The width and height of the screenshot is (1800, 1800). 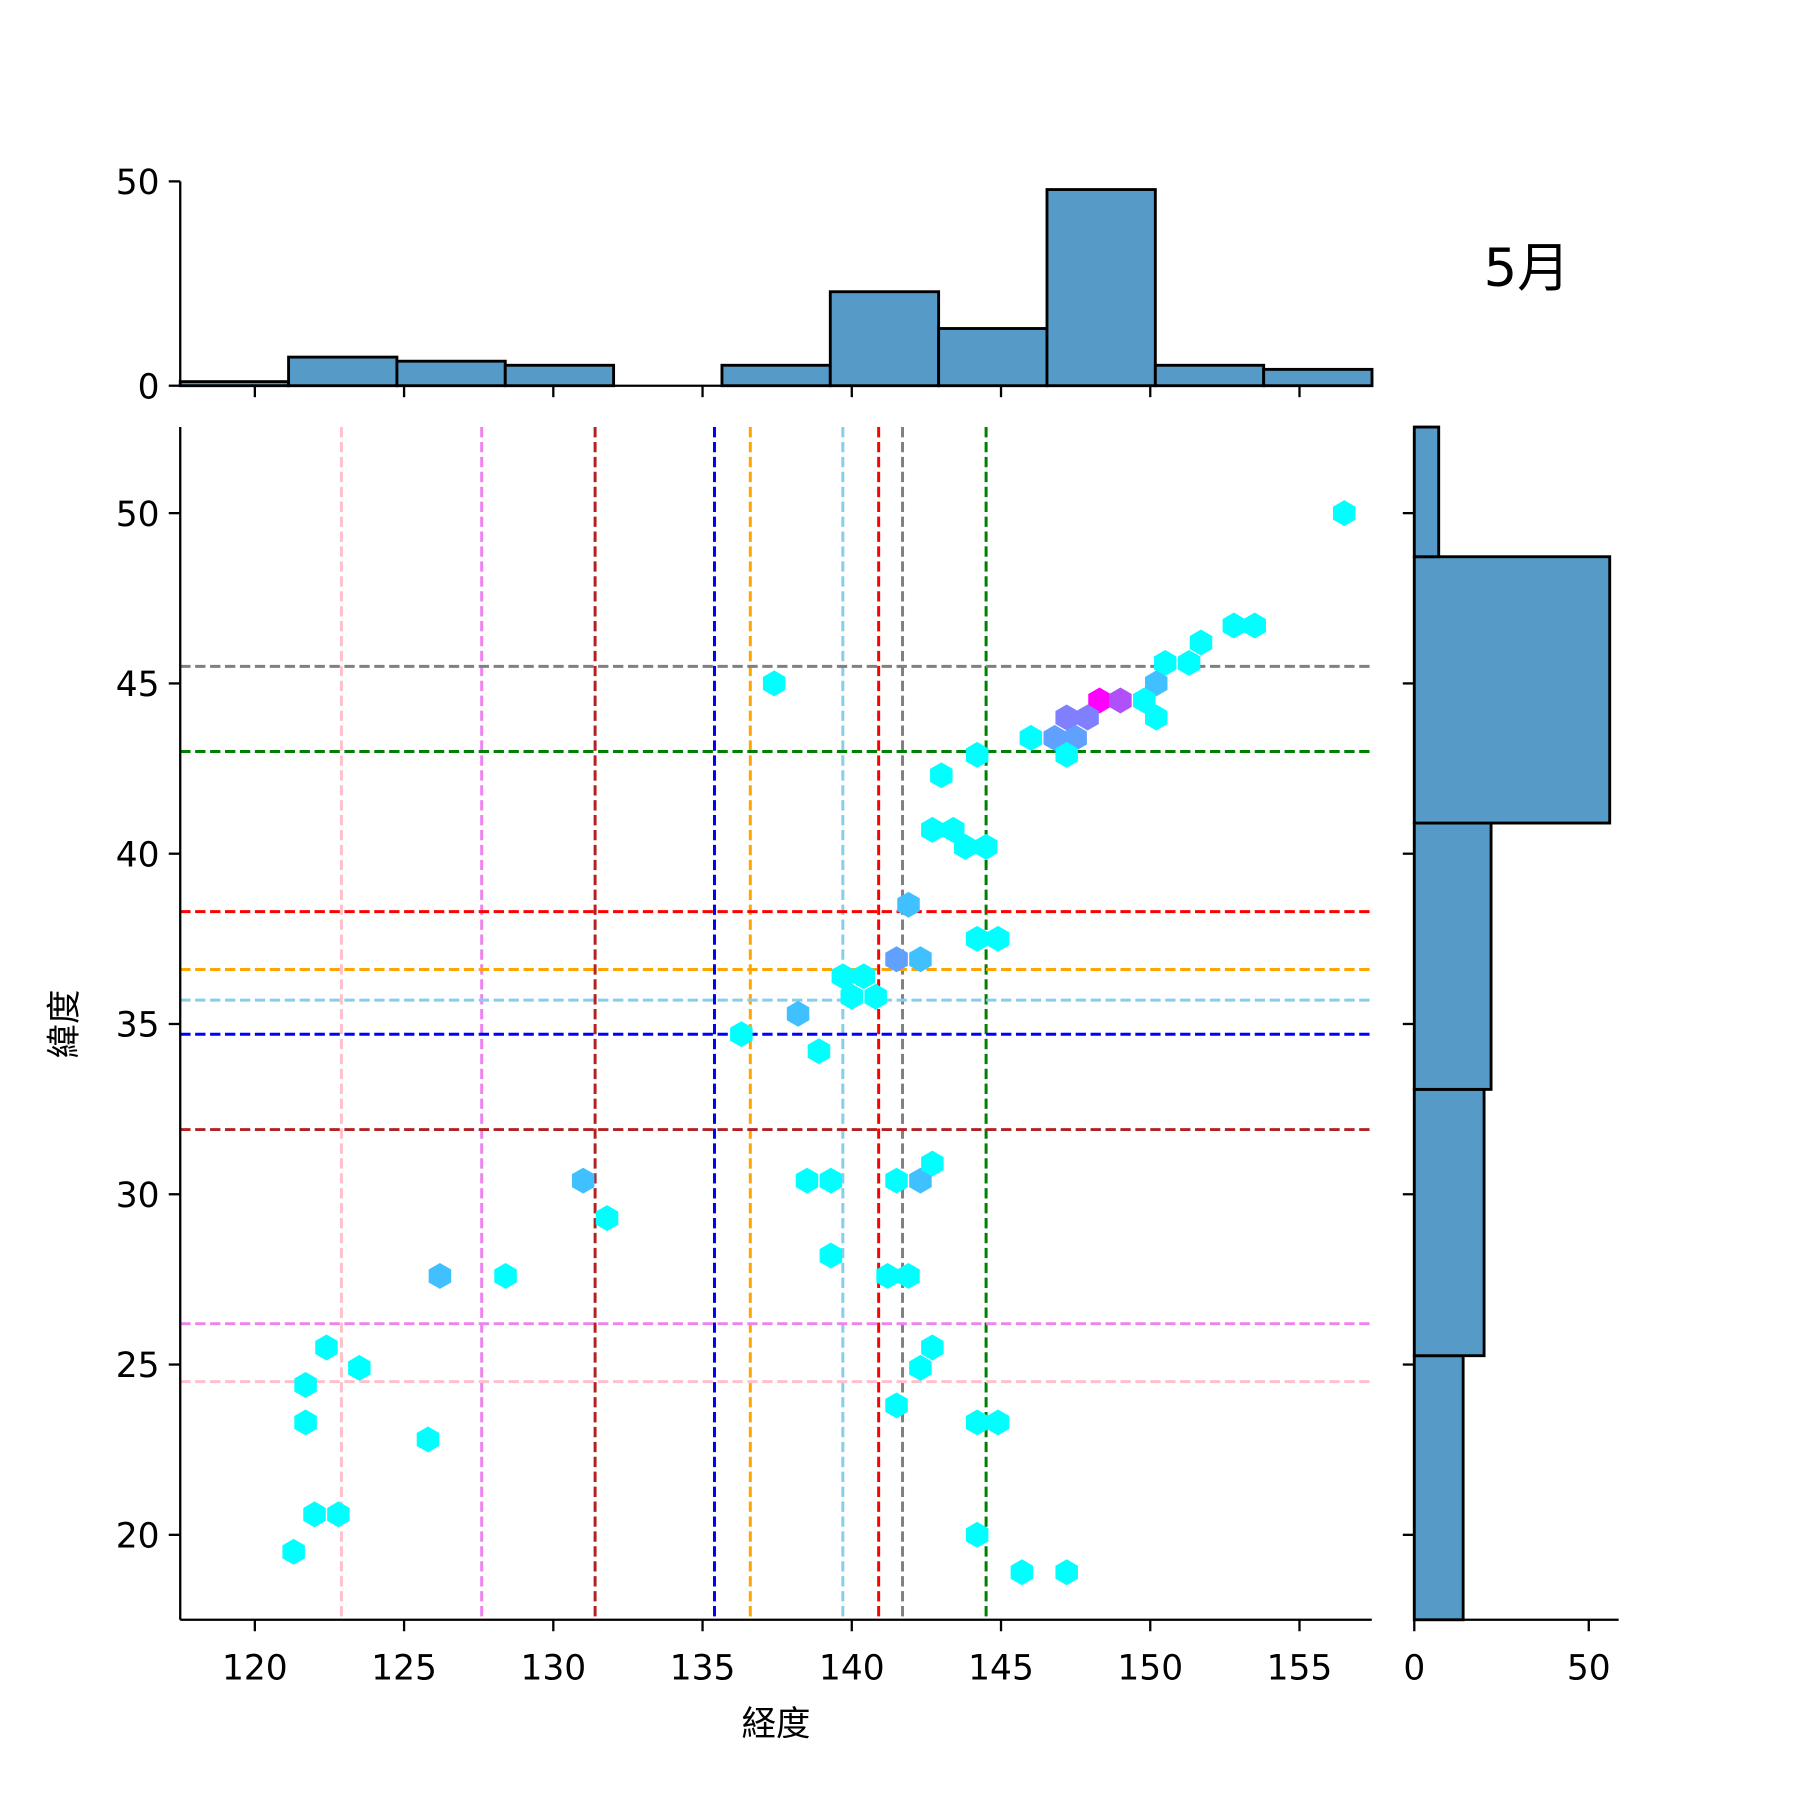 I want to click on x-tick-label: 140, so click(x=852, y=1668).